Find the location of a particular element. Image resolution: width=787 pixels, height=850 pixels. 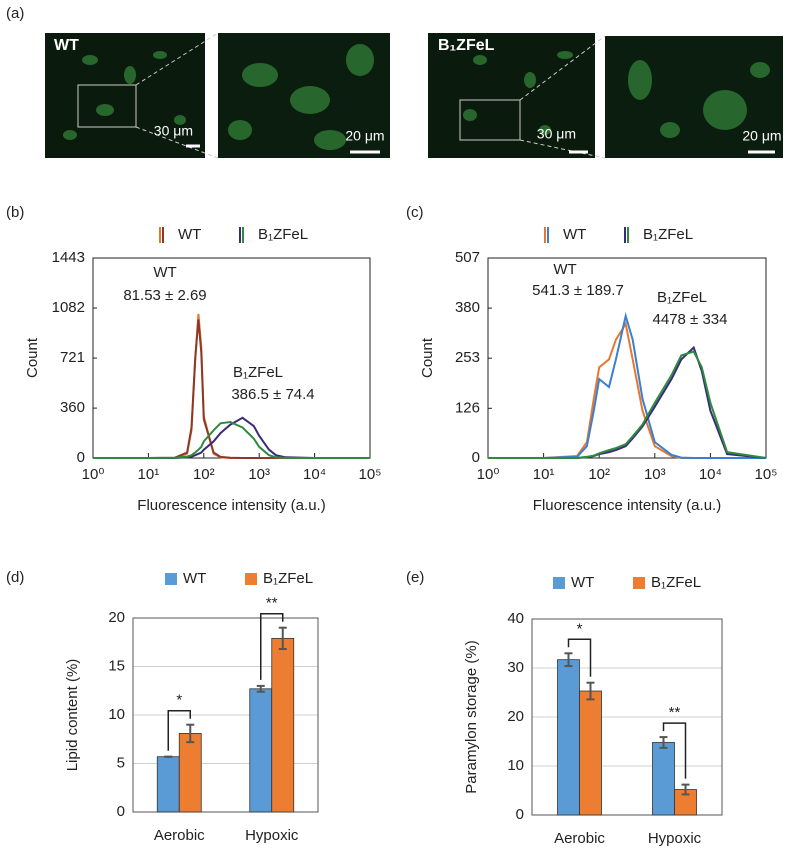

y-tick-label: 126 is located at coordinates (467, 407).